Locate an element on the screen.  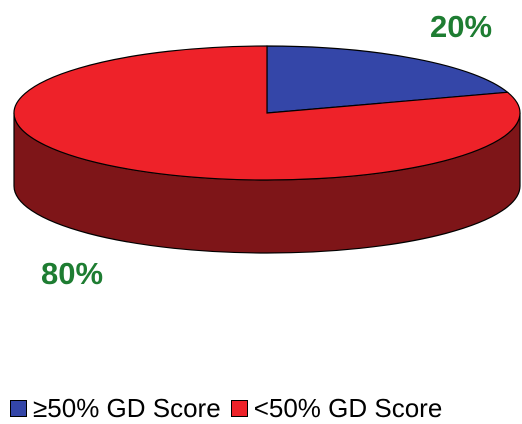
data-label-high: 20% is located at coordinates (461, 26).